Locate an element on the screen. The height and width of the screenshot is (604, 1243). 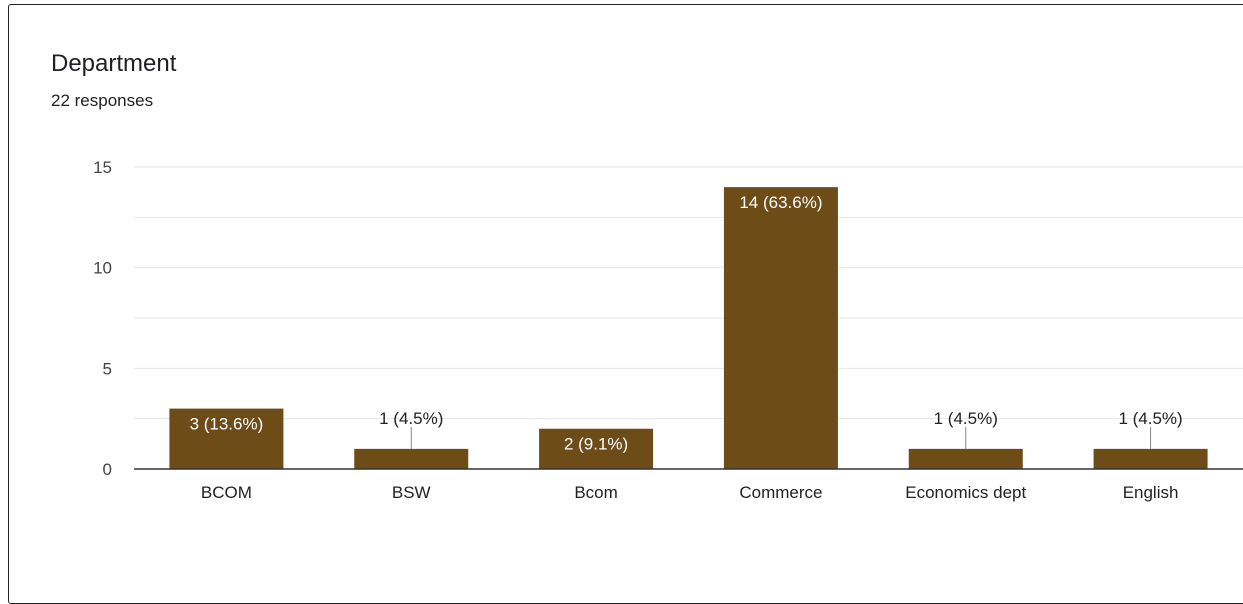
y-tick-label: 5 is located at coordinates (107, 368).